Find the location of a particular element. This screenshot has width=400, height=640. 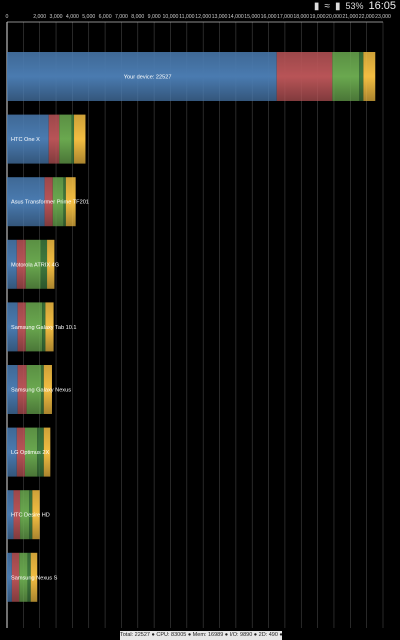

x-tick-label: 17,000 is located at coordinates (285, 17).